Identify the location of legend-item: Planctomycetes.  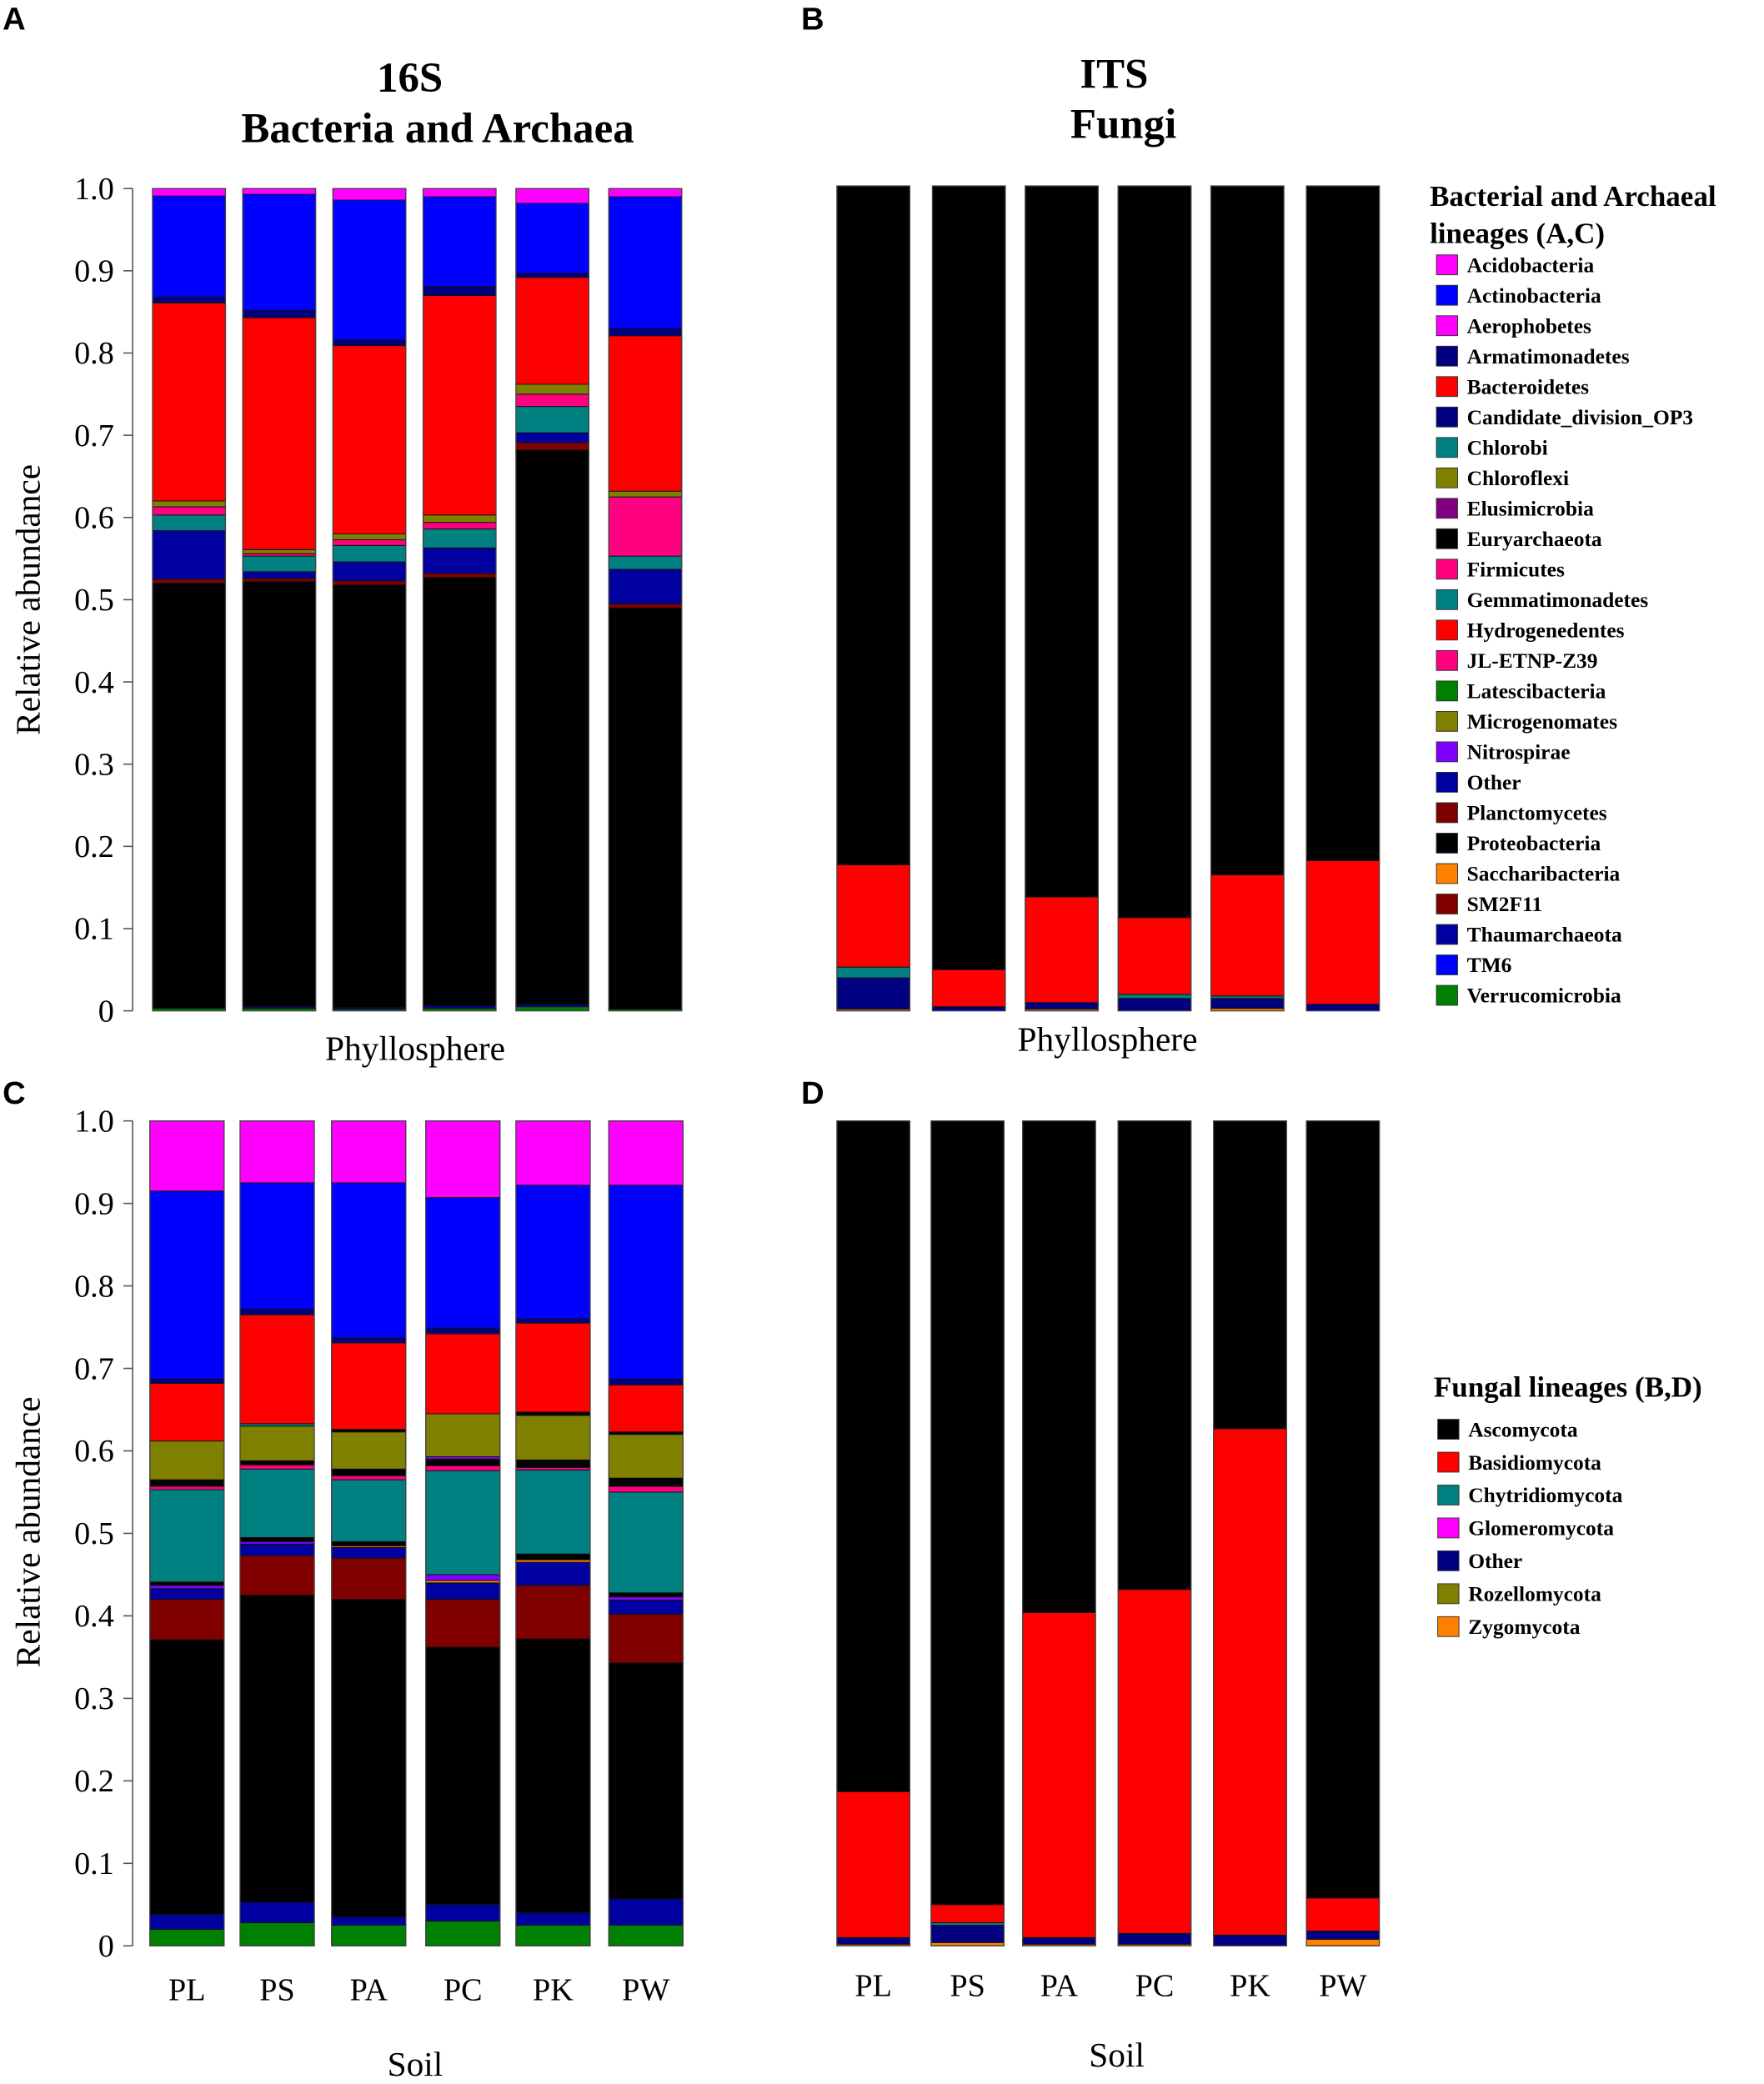
(1521, 813).